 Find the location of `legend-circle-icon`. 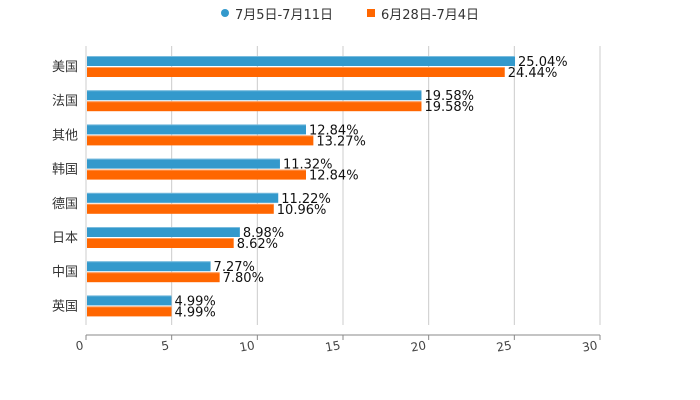

legend-circle-icon is located at coordinates (224, 13).